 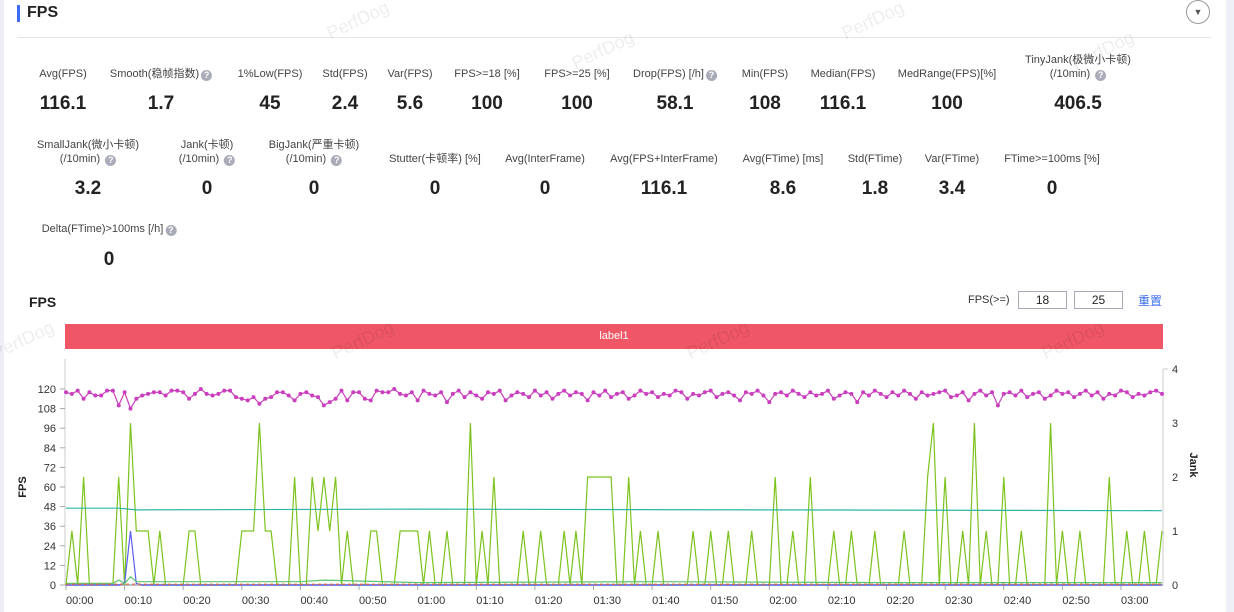 I want to click on metric-card: Delta(FTime)>100ms [/h]? 0, so click(x=109, y=246).